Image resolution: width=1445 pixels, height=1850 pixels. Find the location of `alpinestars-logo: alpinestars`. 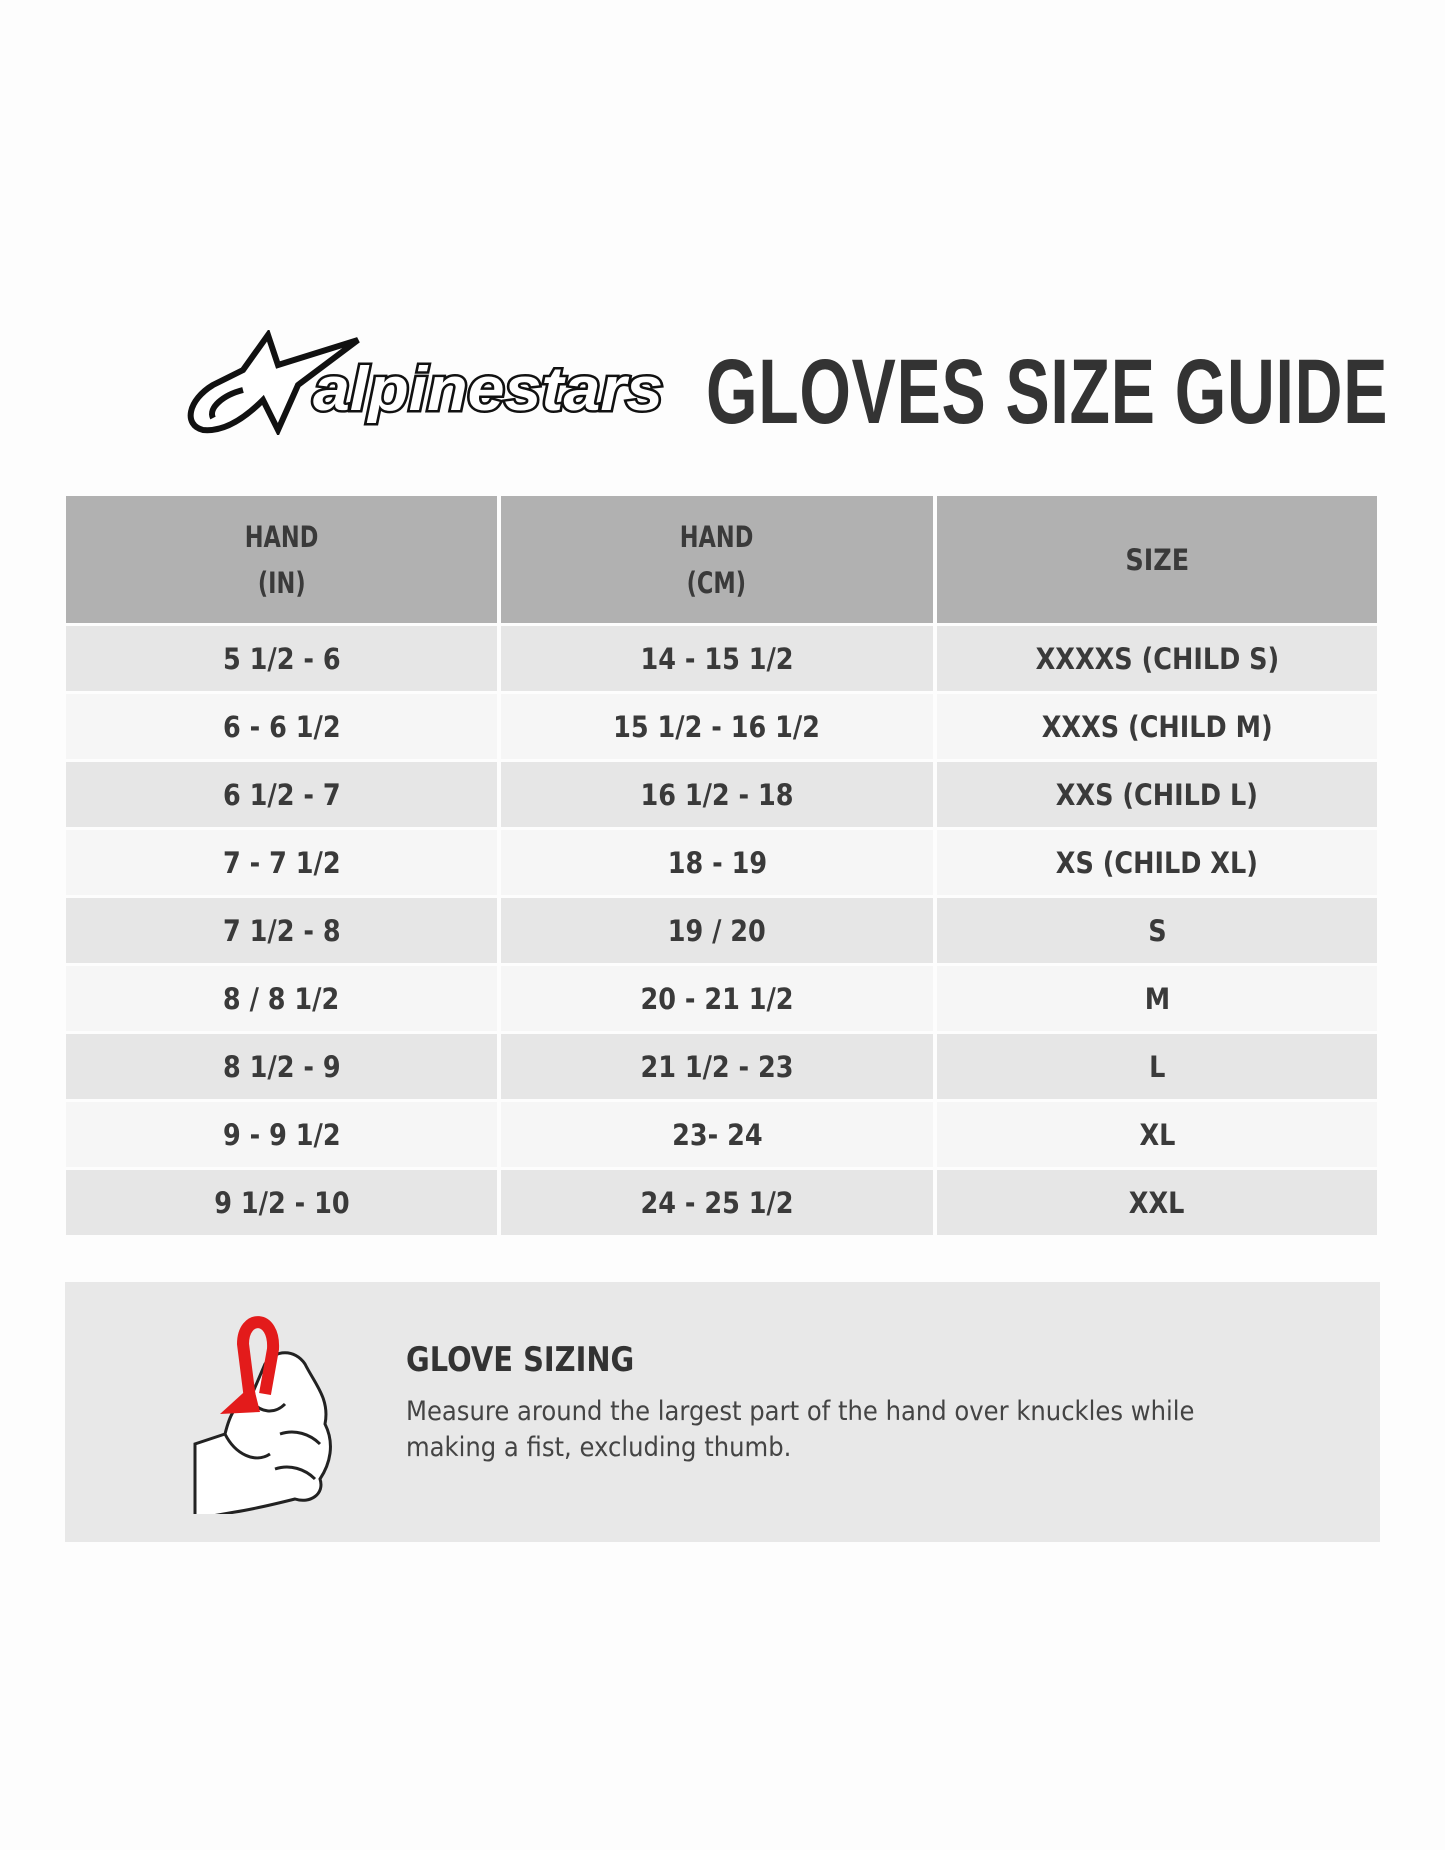

alpinestars-logo: alpinestars is located at coordinates (426, 382).